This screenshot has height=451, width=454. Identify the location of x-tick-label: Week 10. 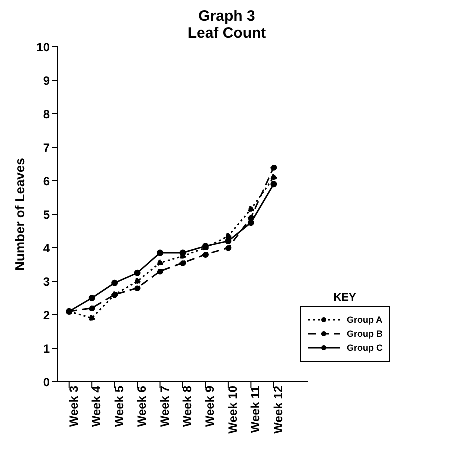
(233, 410).